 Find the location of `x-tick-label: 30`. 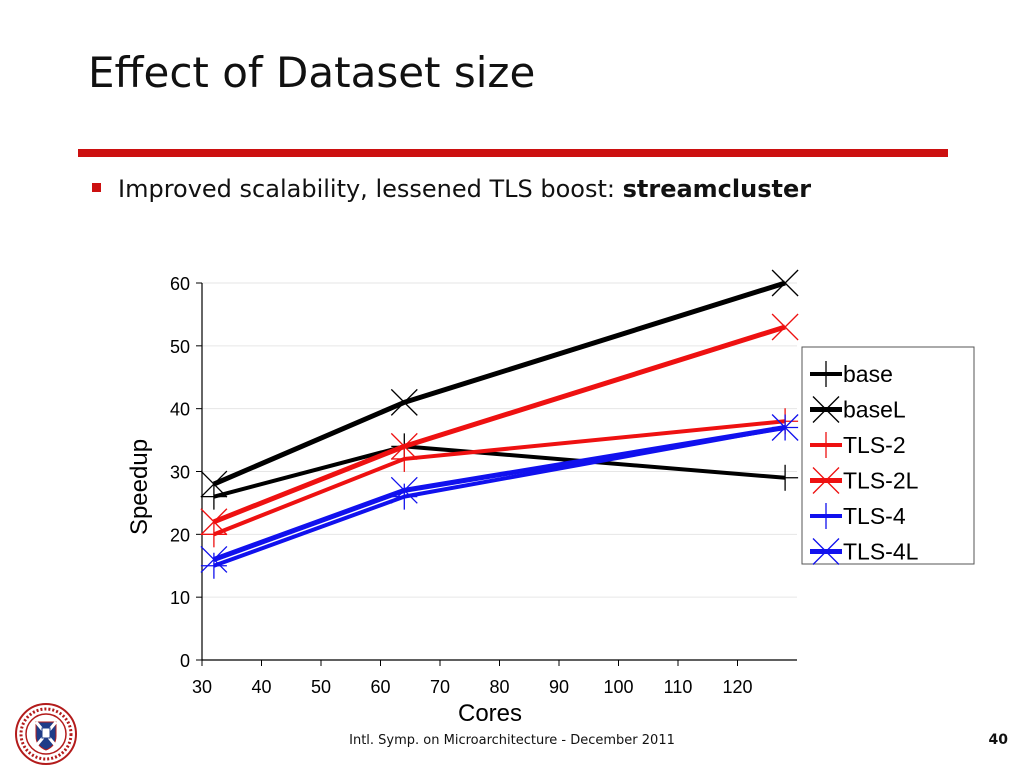

x-tick-label: 30 is located at coordinates (202, 687).